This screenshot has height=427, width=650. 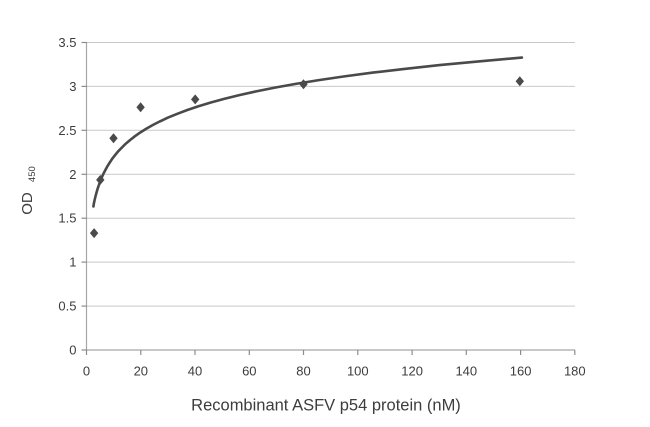 I want to click on svg-text: 100, so click(x=358, y=371).